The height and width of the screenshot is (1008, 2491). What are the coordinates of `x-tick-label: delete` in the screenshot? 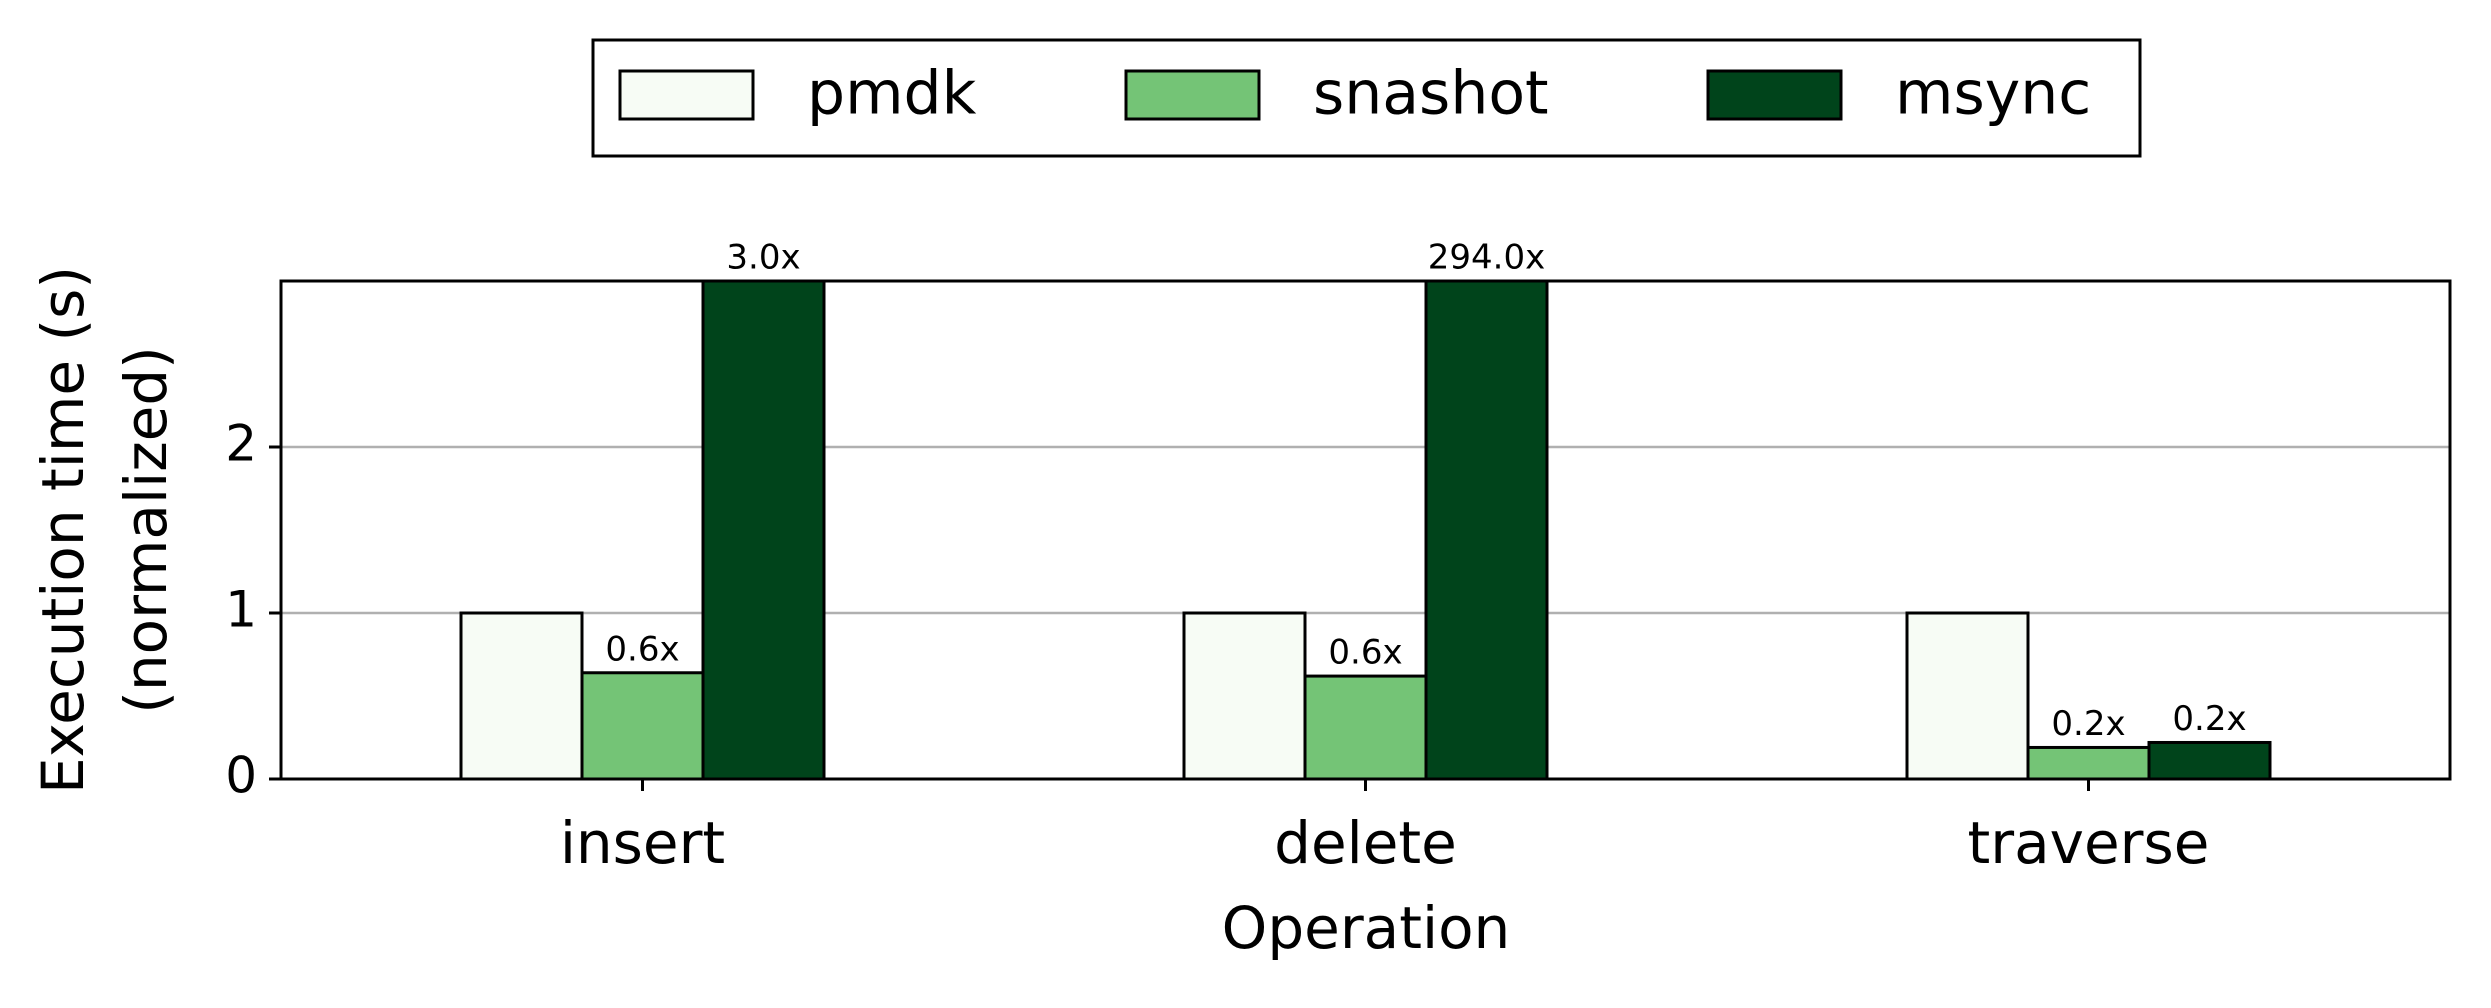 It's located at (1365, 843).